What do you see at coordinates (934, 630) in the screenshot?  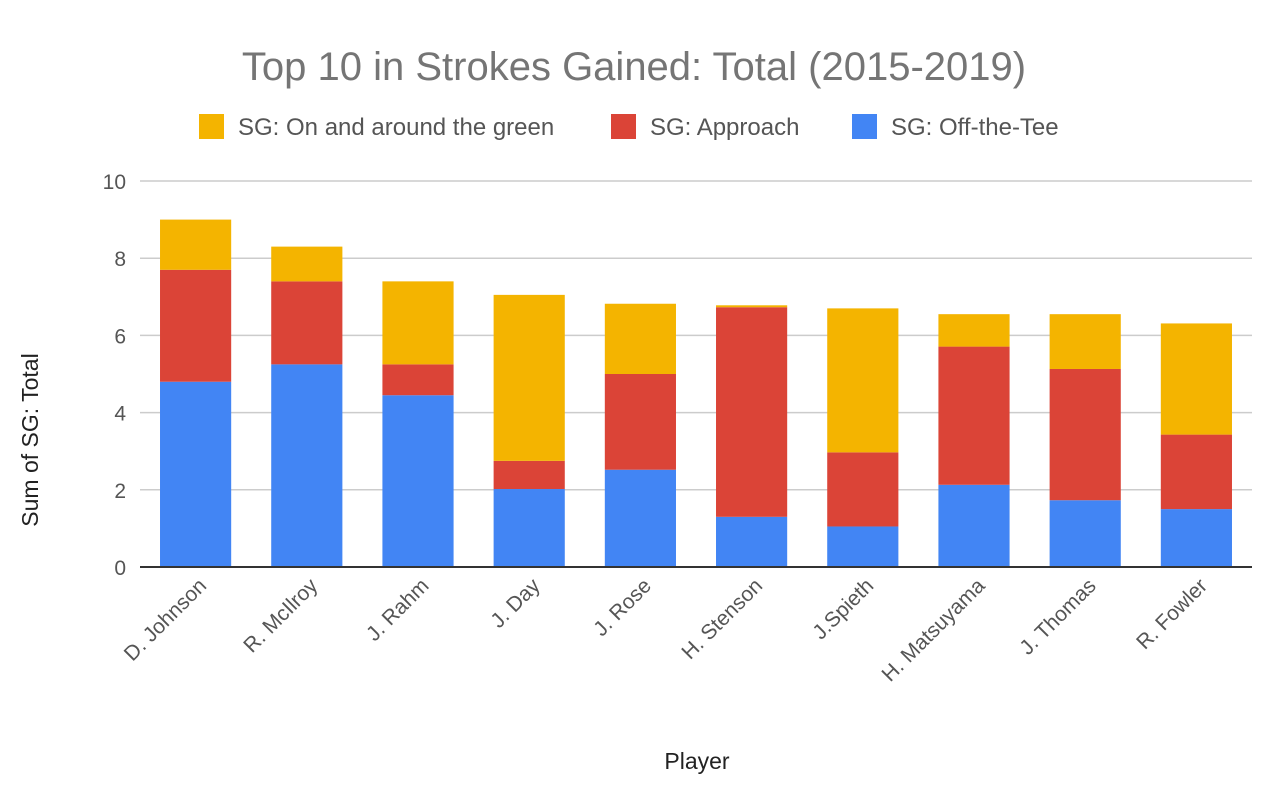 I see `x-tick-label-7: H. Matsuyama` at bounding box center [934, 630].